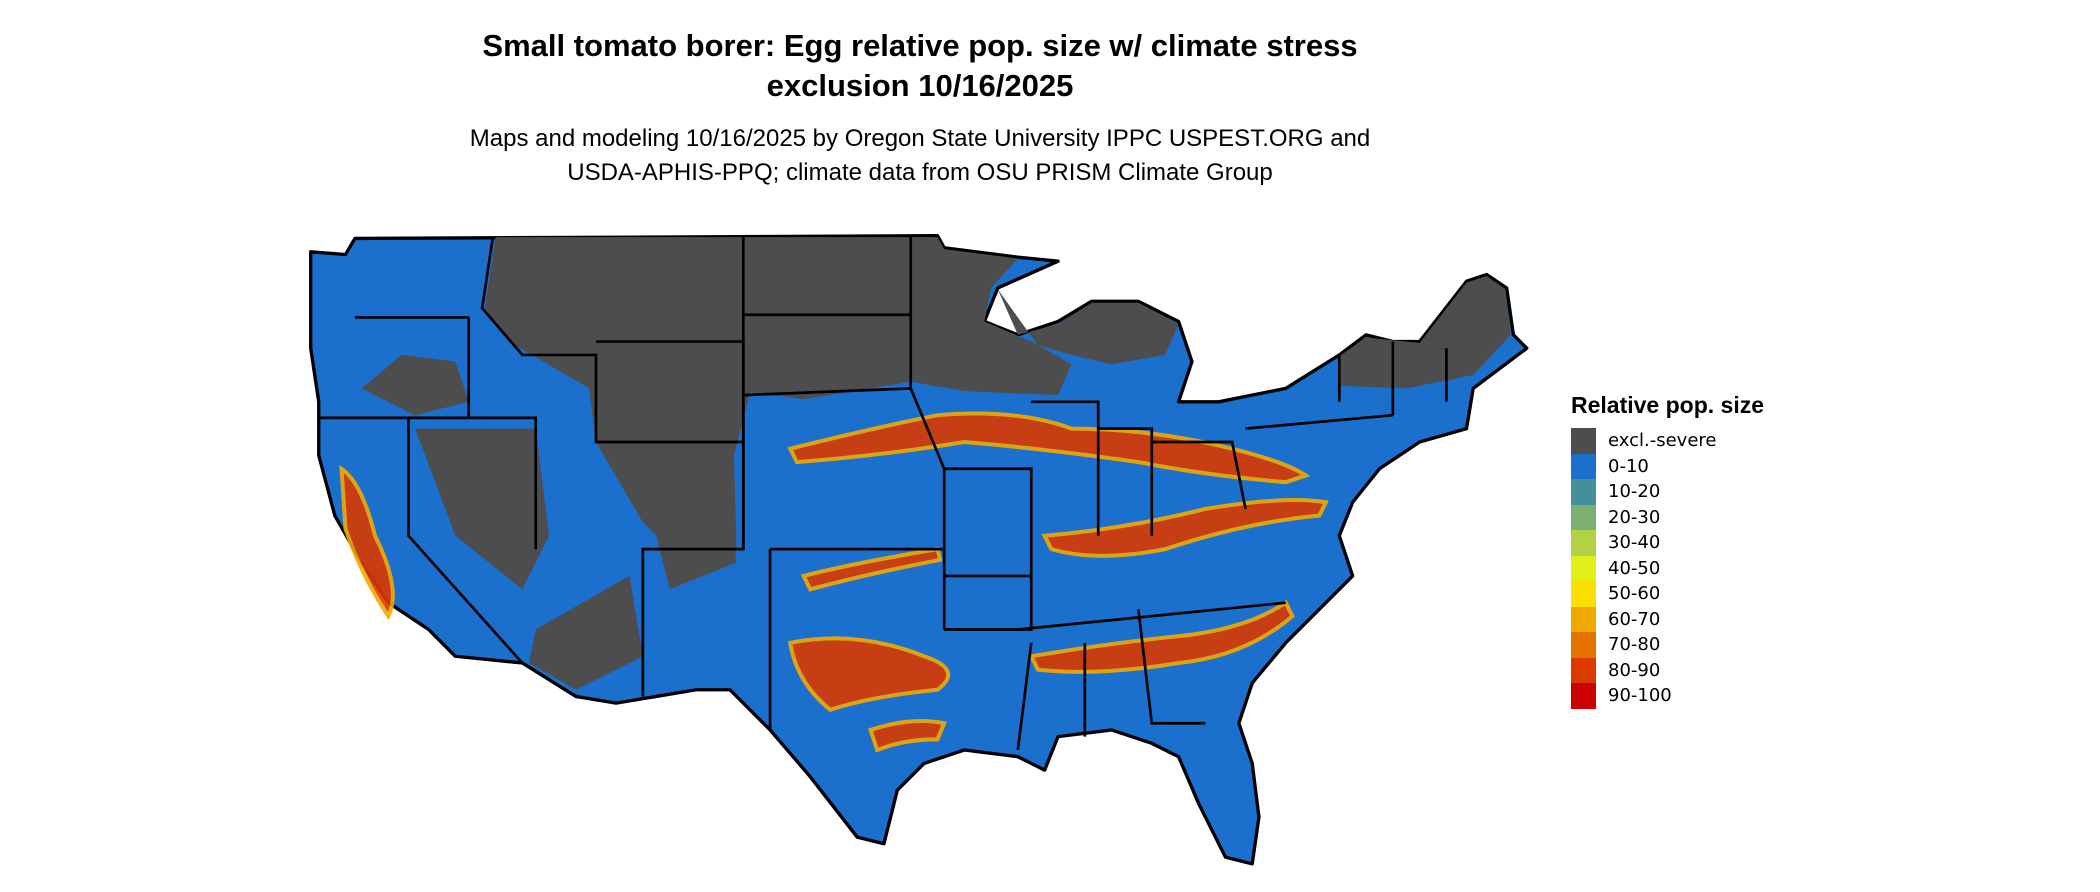 This screenshot has height=892, width=2100. I want to click on legend-label: 40-50, so click(1634, 568).